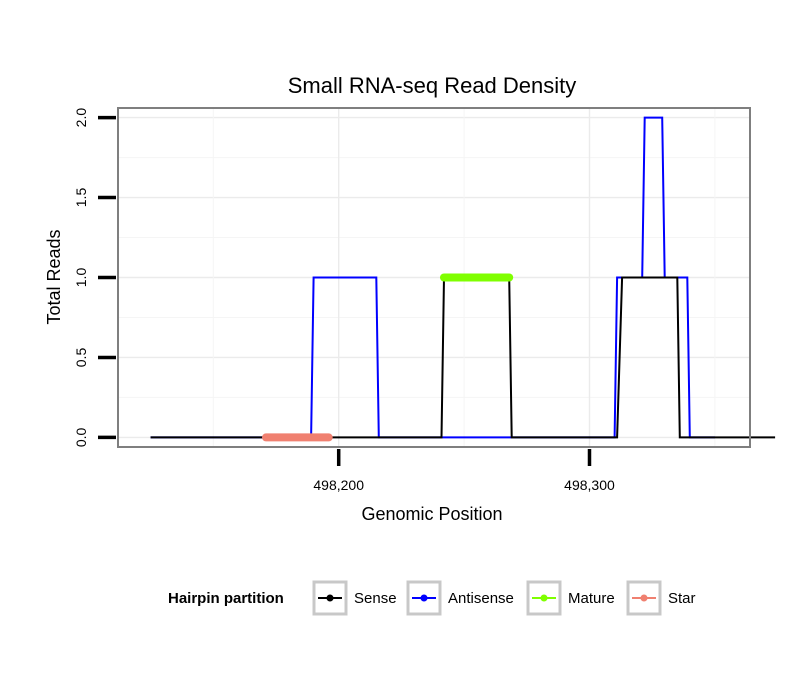 Image resolution: width=810 pixels, height=690 pixels. I want to click on legend-key, so click(544, 598).